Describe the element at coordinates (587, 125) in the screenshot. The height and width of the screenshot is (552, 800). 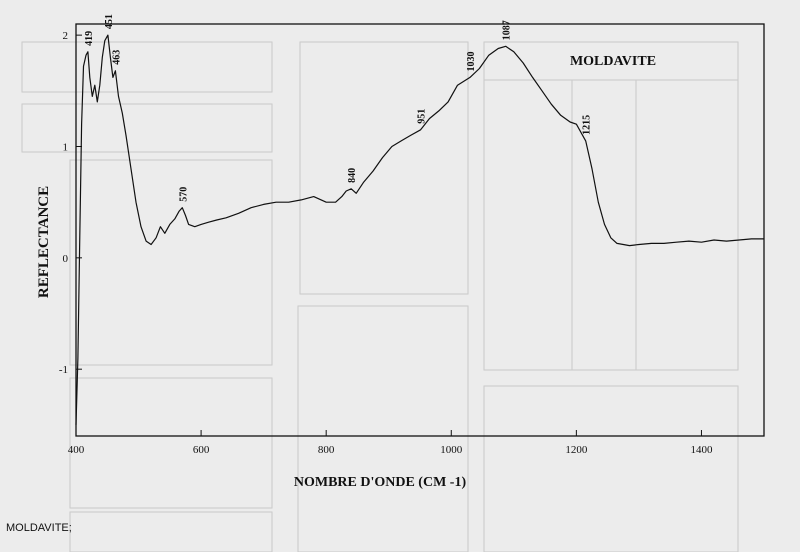
I see `peak-label: 1215` at that location.